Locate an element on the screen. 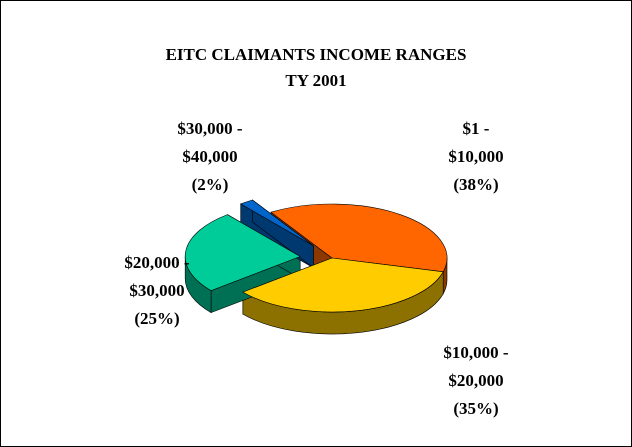  category-line: $10,000 is located at coordinates (475, 156).